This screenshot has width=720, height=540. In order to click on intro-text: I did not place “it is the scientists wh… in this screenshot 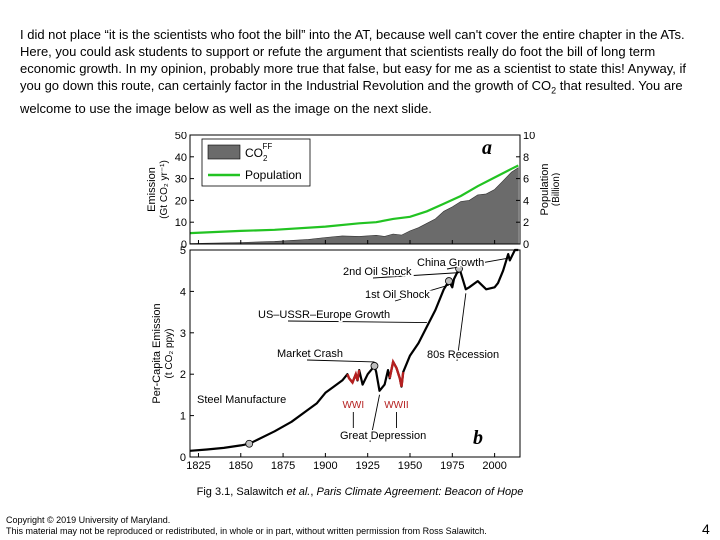, I will do `click(353, 60)`.